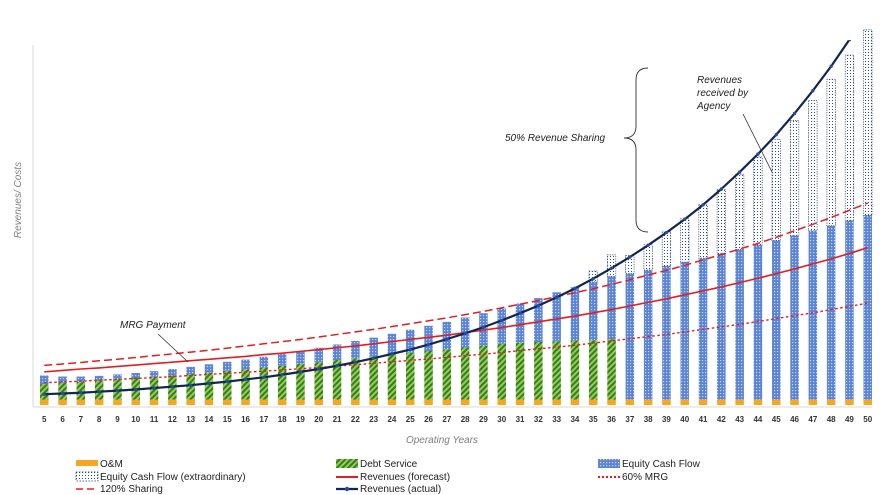 This screenshot has height=495, width=885. Describe the element at coordinates (99, 419) in the screenshot. I see `x-tick-label: 8` at that location.